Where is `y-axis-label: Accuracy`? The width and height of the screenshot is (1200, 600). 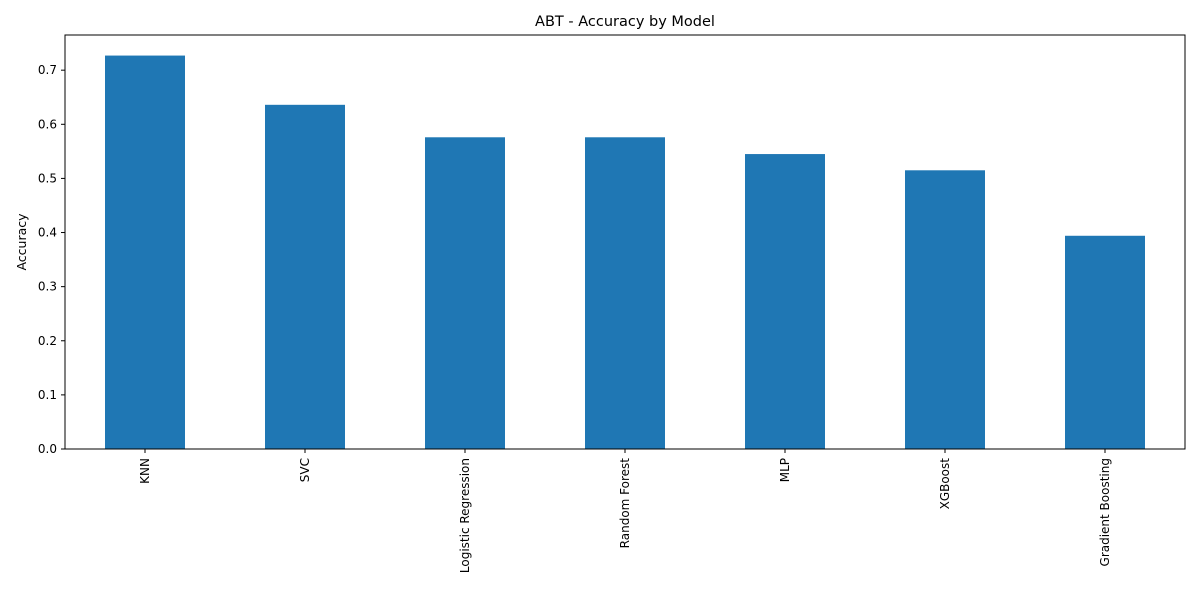
y-axis-label: Accuracy is located at coordinates (21, 242).